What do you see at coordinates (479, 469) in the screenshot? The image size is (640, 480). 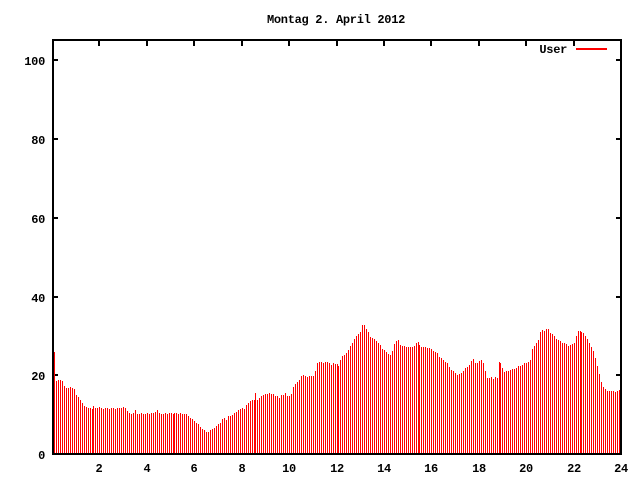 I see `svg-text: 18` at bounding box center [479, 469].